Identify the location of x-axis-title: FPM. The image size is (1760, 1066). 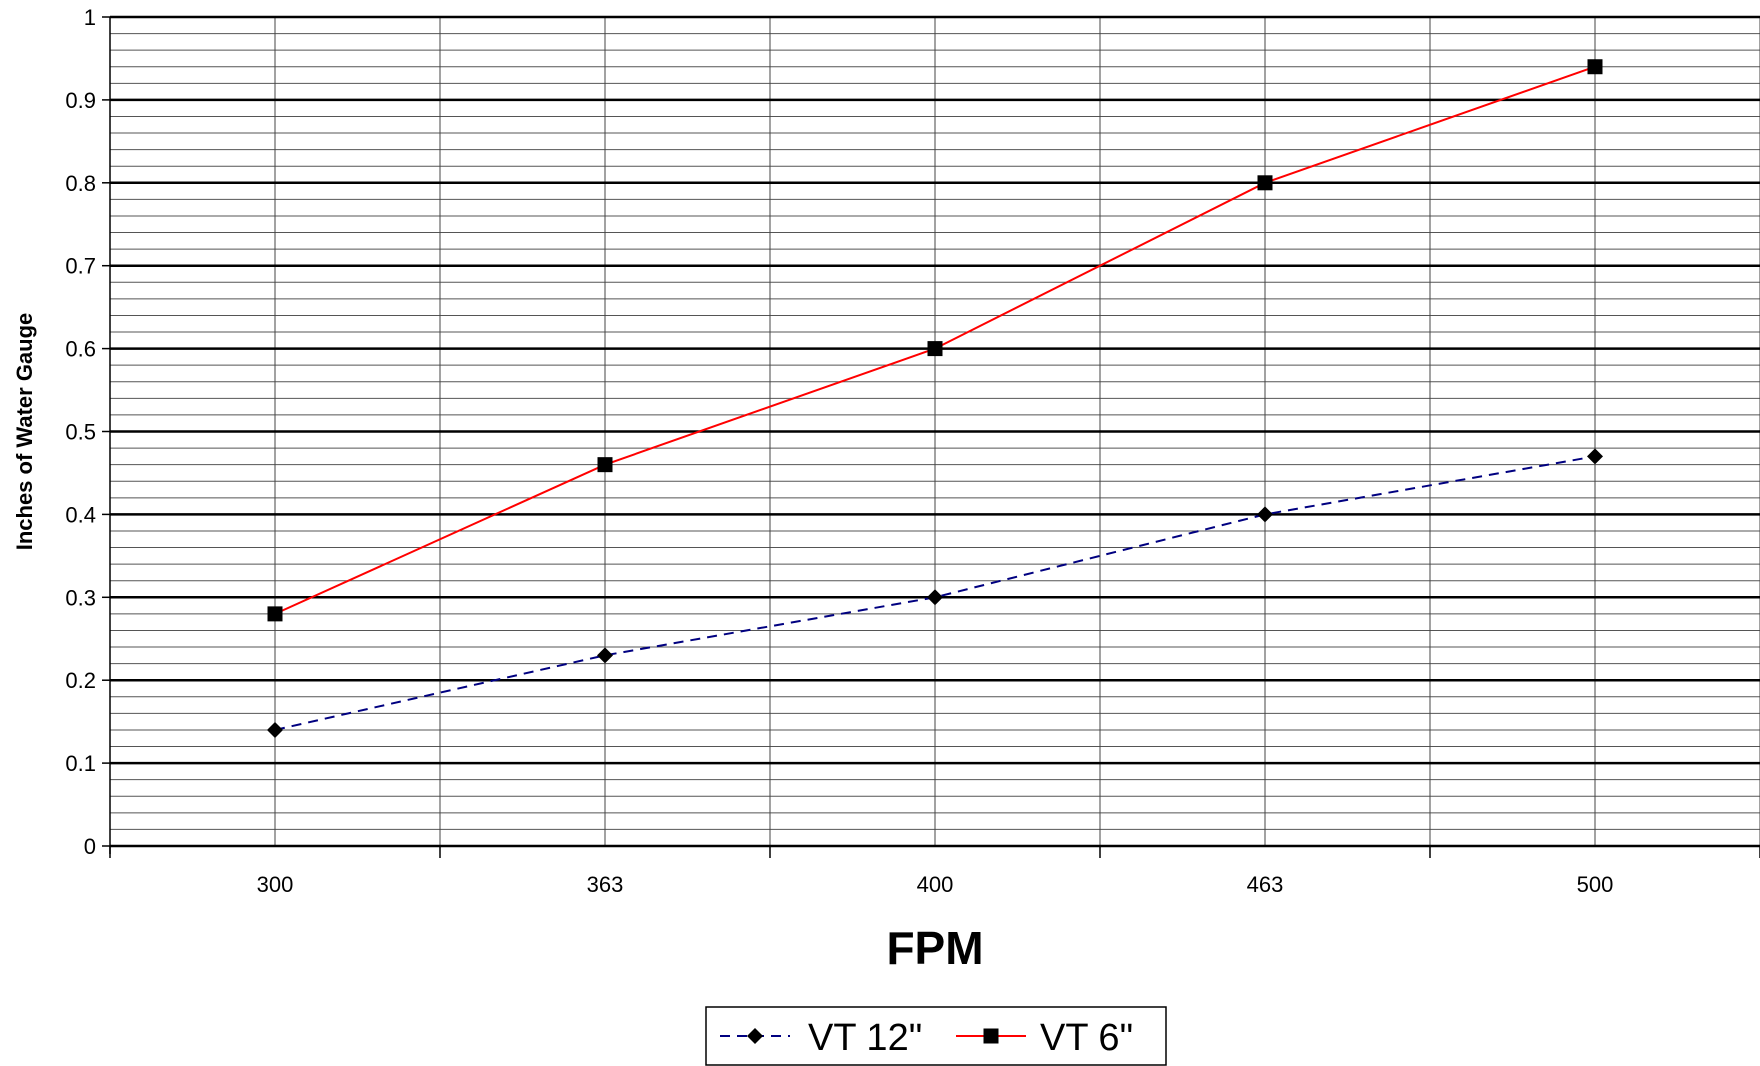
(934, 948).